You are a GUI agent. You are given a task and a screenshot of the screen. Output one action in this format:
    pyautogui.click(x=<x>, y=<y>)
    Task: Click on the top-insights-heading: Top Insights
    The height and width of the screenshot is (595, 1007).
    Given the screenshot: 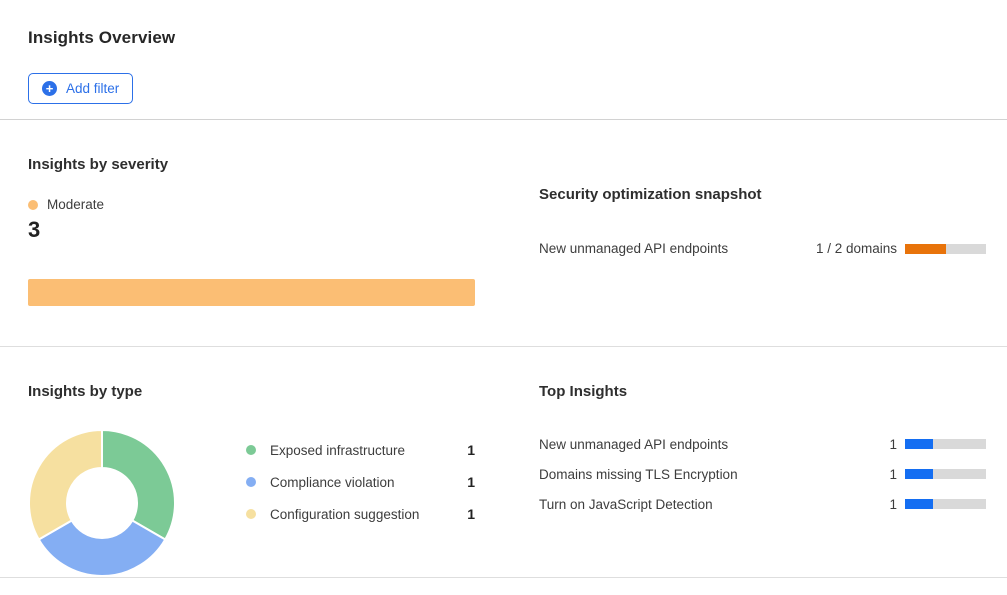 What is the action you would take?
    pyautogui.click(x=583, y=391)
    